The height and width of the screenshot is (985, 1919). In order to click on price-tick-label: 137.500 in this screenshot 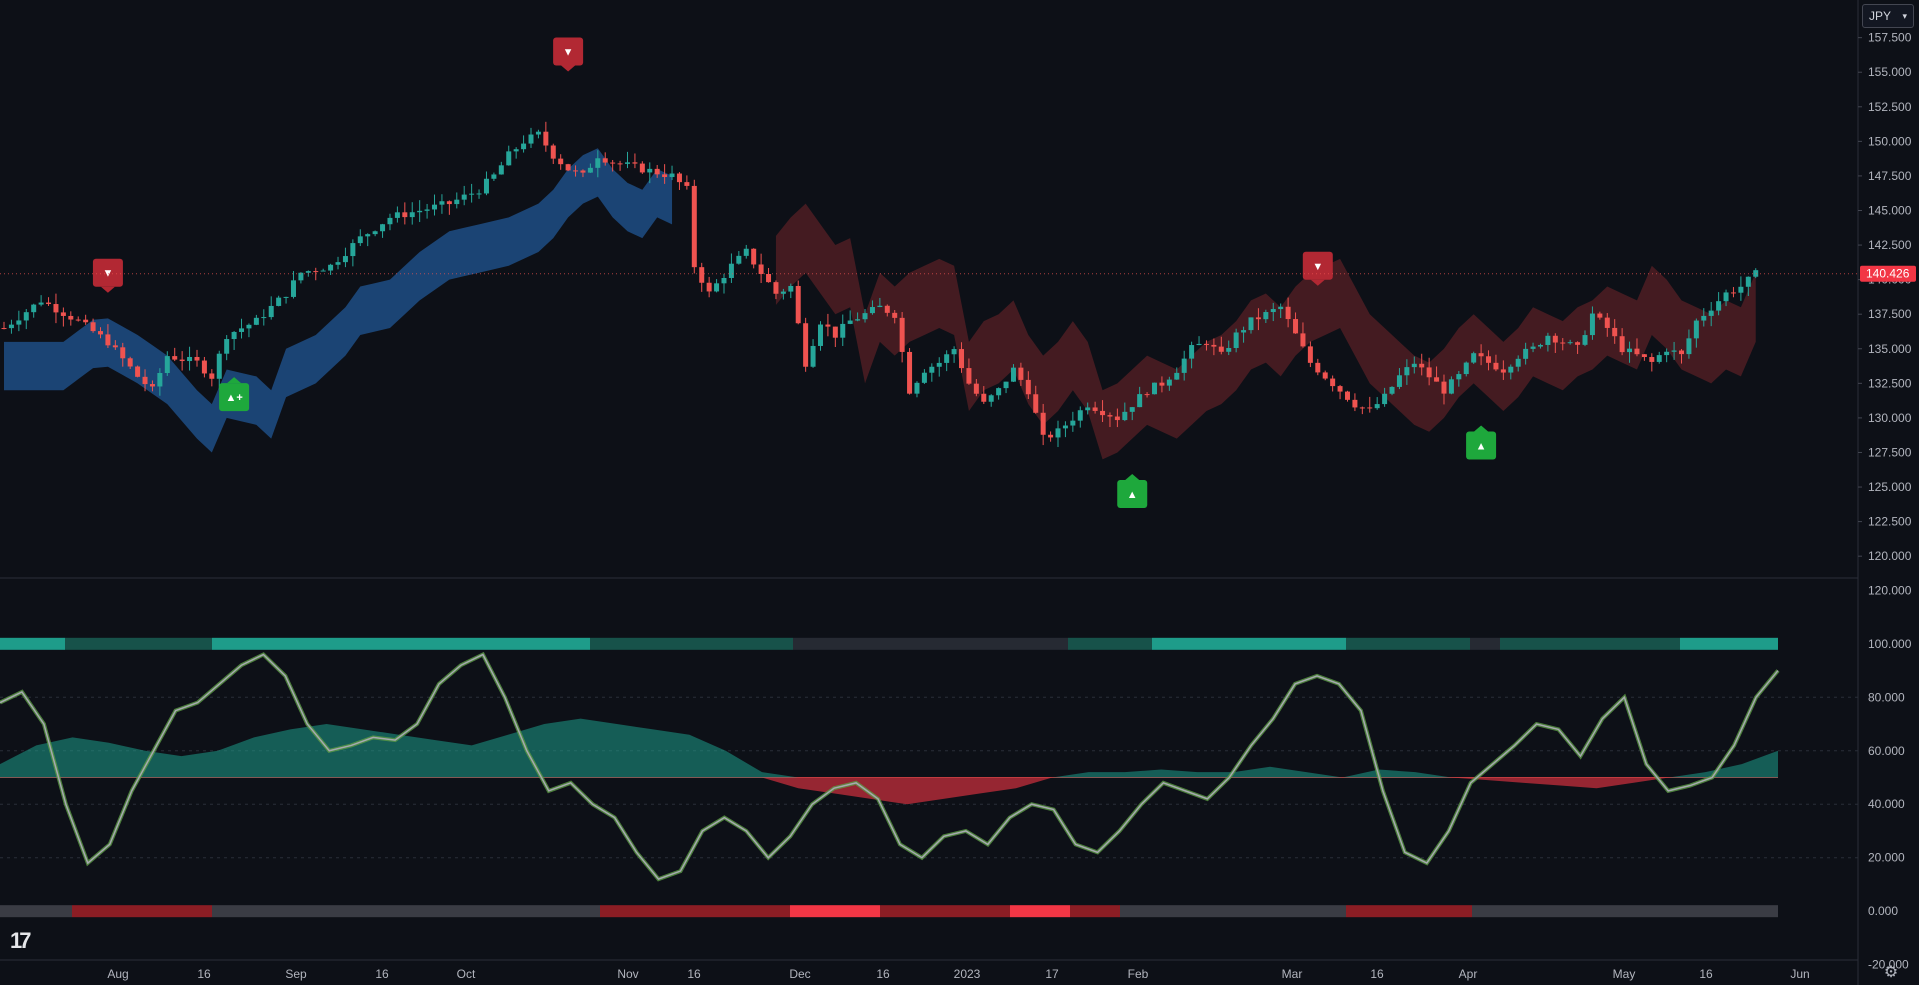, I will do `click(1890, 314)`.